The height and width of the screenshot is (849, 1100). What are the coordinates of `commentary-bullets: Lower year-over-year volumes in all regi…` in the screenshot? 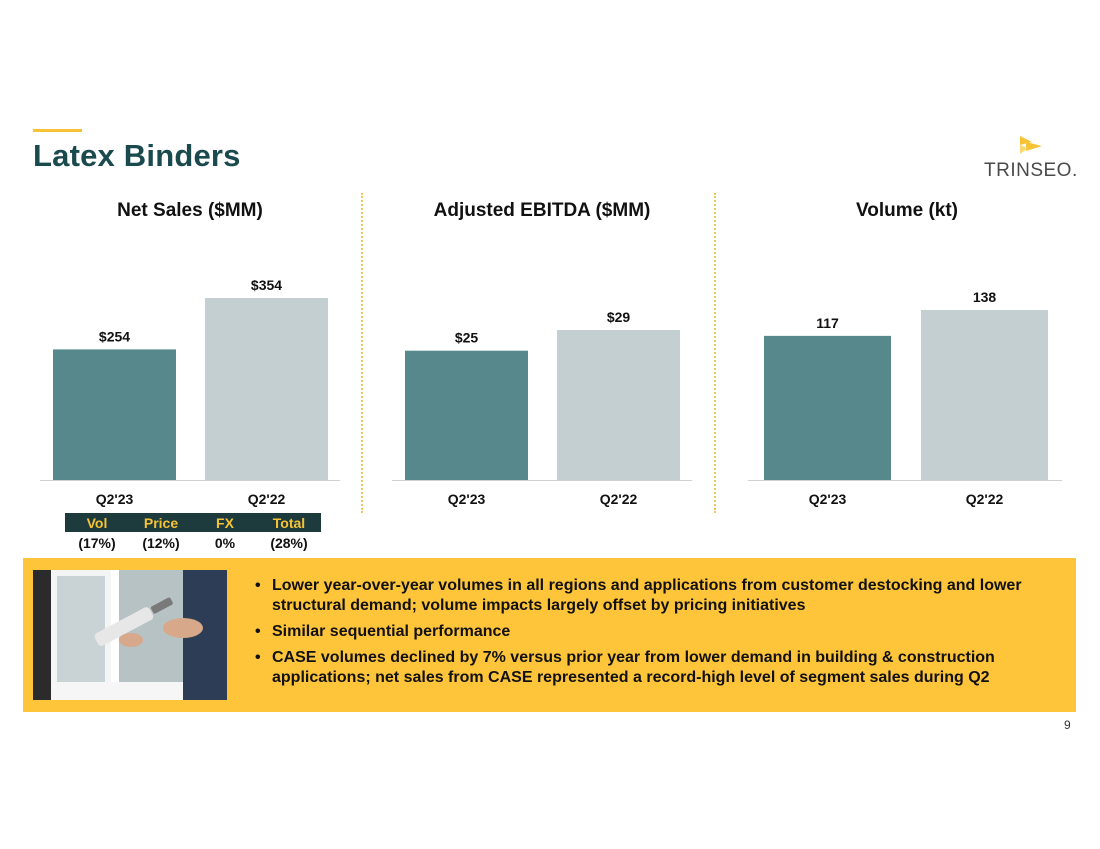 It's located at (658, 635).